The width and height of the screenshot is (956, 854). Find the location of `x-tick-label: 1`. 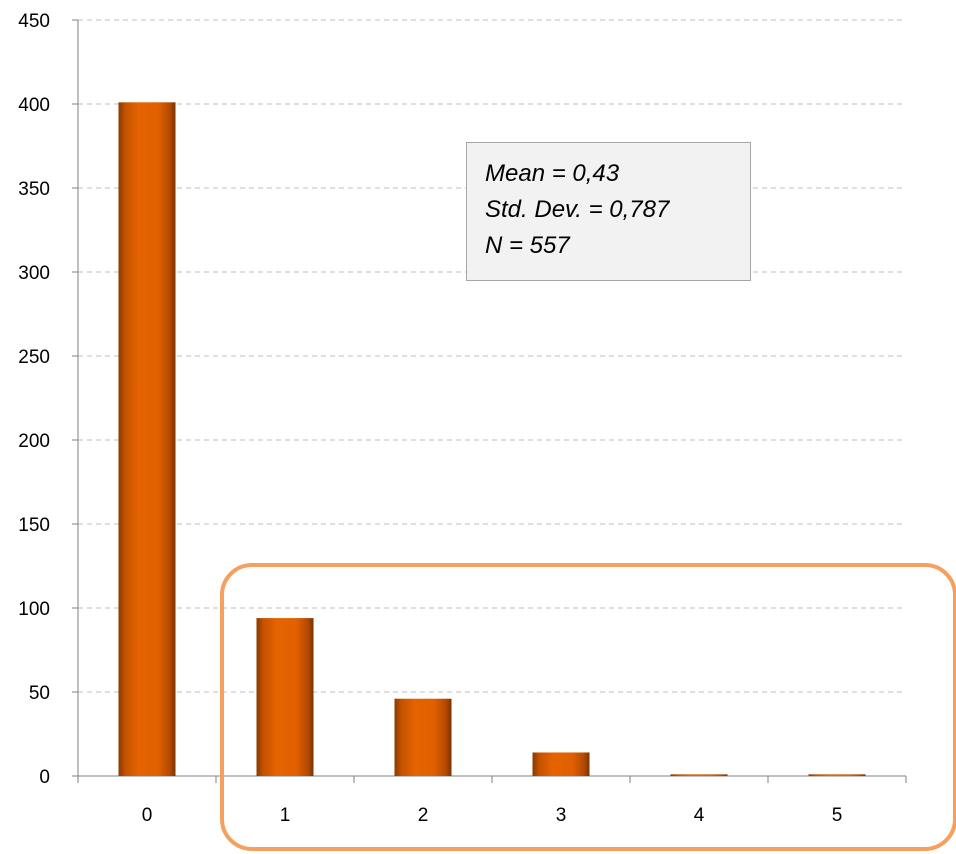

x-tick-label: 1 is located at coordinates (285, 815).